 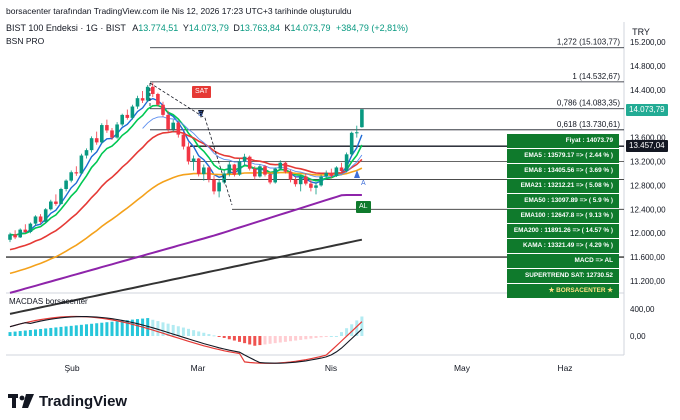 I want to click on currency-selector: TRY, so click(x=641, y=32).